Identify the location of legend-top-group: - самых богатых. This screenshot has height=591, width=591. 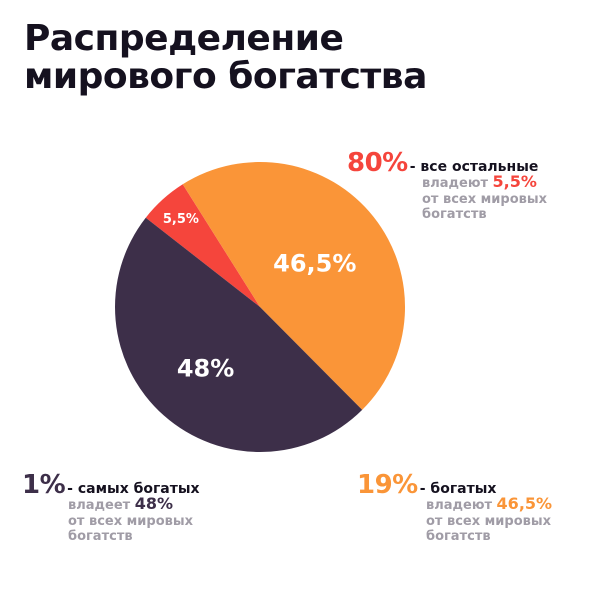
(133, 489).